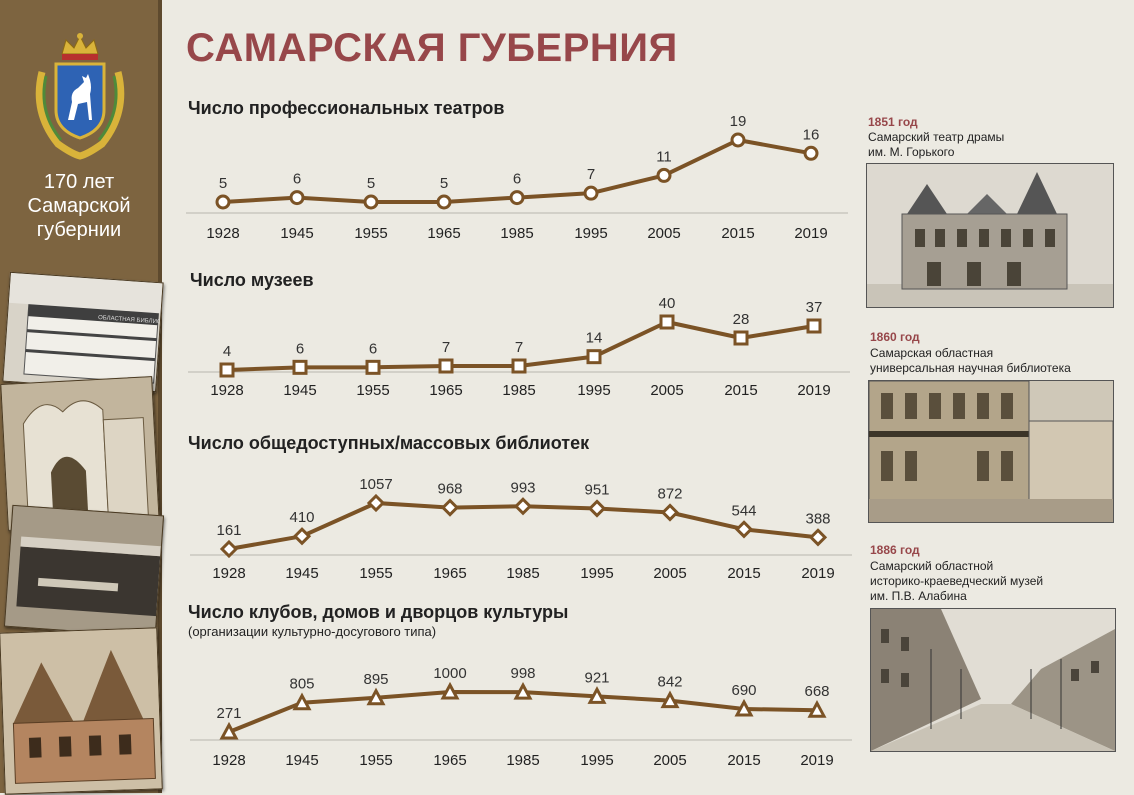 This screenshot has width=1134, height=795. What do you see at coordinates (81, 711) in the screenshot?
I see `theatre-building-photo` at bounding box center [81, 711].